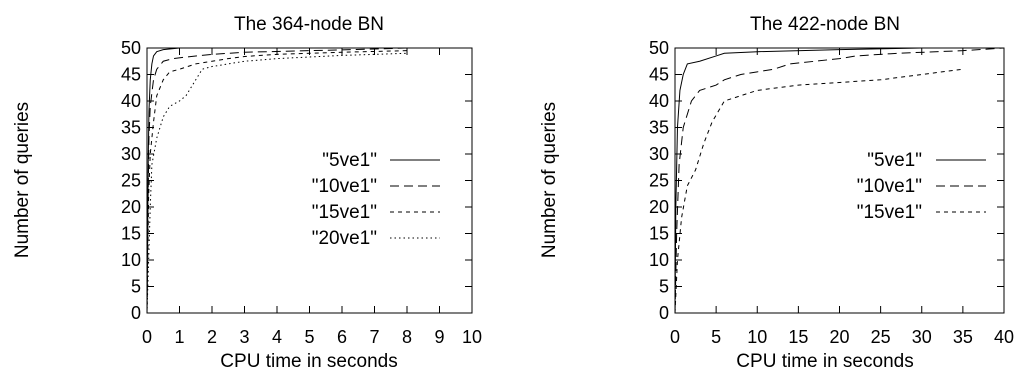  Describe the element at coordinates (344, 238) in the screenshot. I see `legend-label: "20ve1"` at that location.